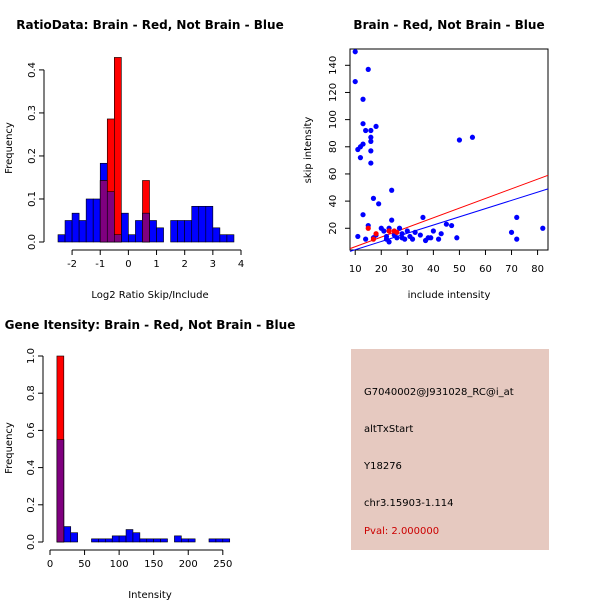 This screenshot has width=600, height=600. What do you see at coordinates (333, 146) in the screenshot?
I see `scatter-y-tick-label-3: 80` at bounding box center [333, 146].